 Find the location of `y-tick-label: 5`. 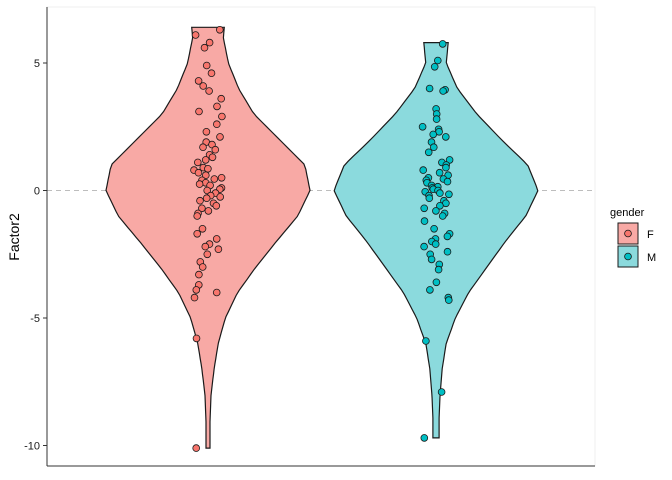

y-tick-label: 5 is located at coordinates (37, 64).